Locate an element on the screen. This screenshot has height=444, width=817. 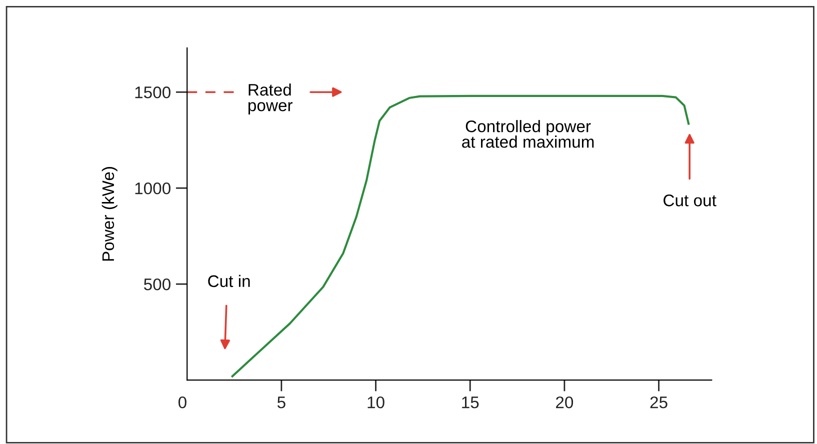
ref-line-label: Rated power is located at coordinates (270, 99).